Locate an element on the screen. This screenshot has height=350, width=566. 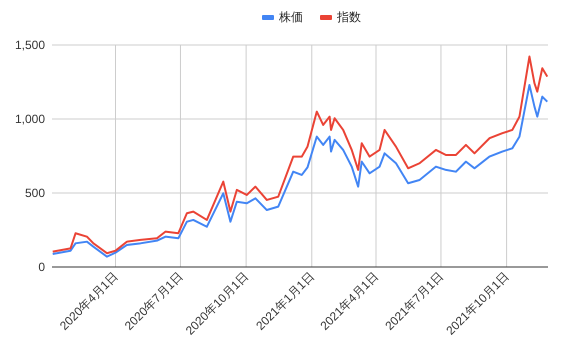
legend-label: 株価 is located at coordinates (290, 17).